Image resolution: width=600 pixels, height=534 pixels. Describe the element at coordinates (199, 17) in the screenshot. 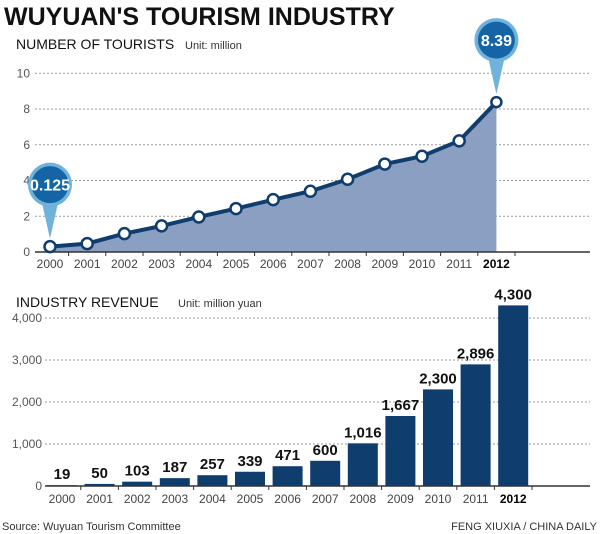

I see `main-title: WUYUAN'S TOURISM INDUSTRY` at that location.